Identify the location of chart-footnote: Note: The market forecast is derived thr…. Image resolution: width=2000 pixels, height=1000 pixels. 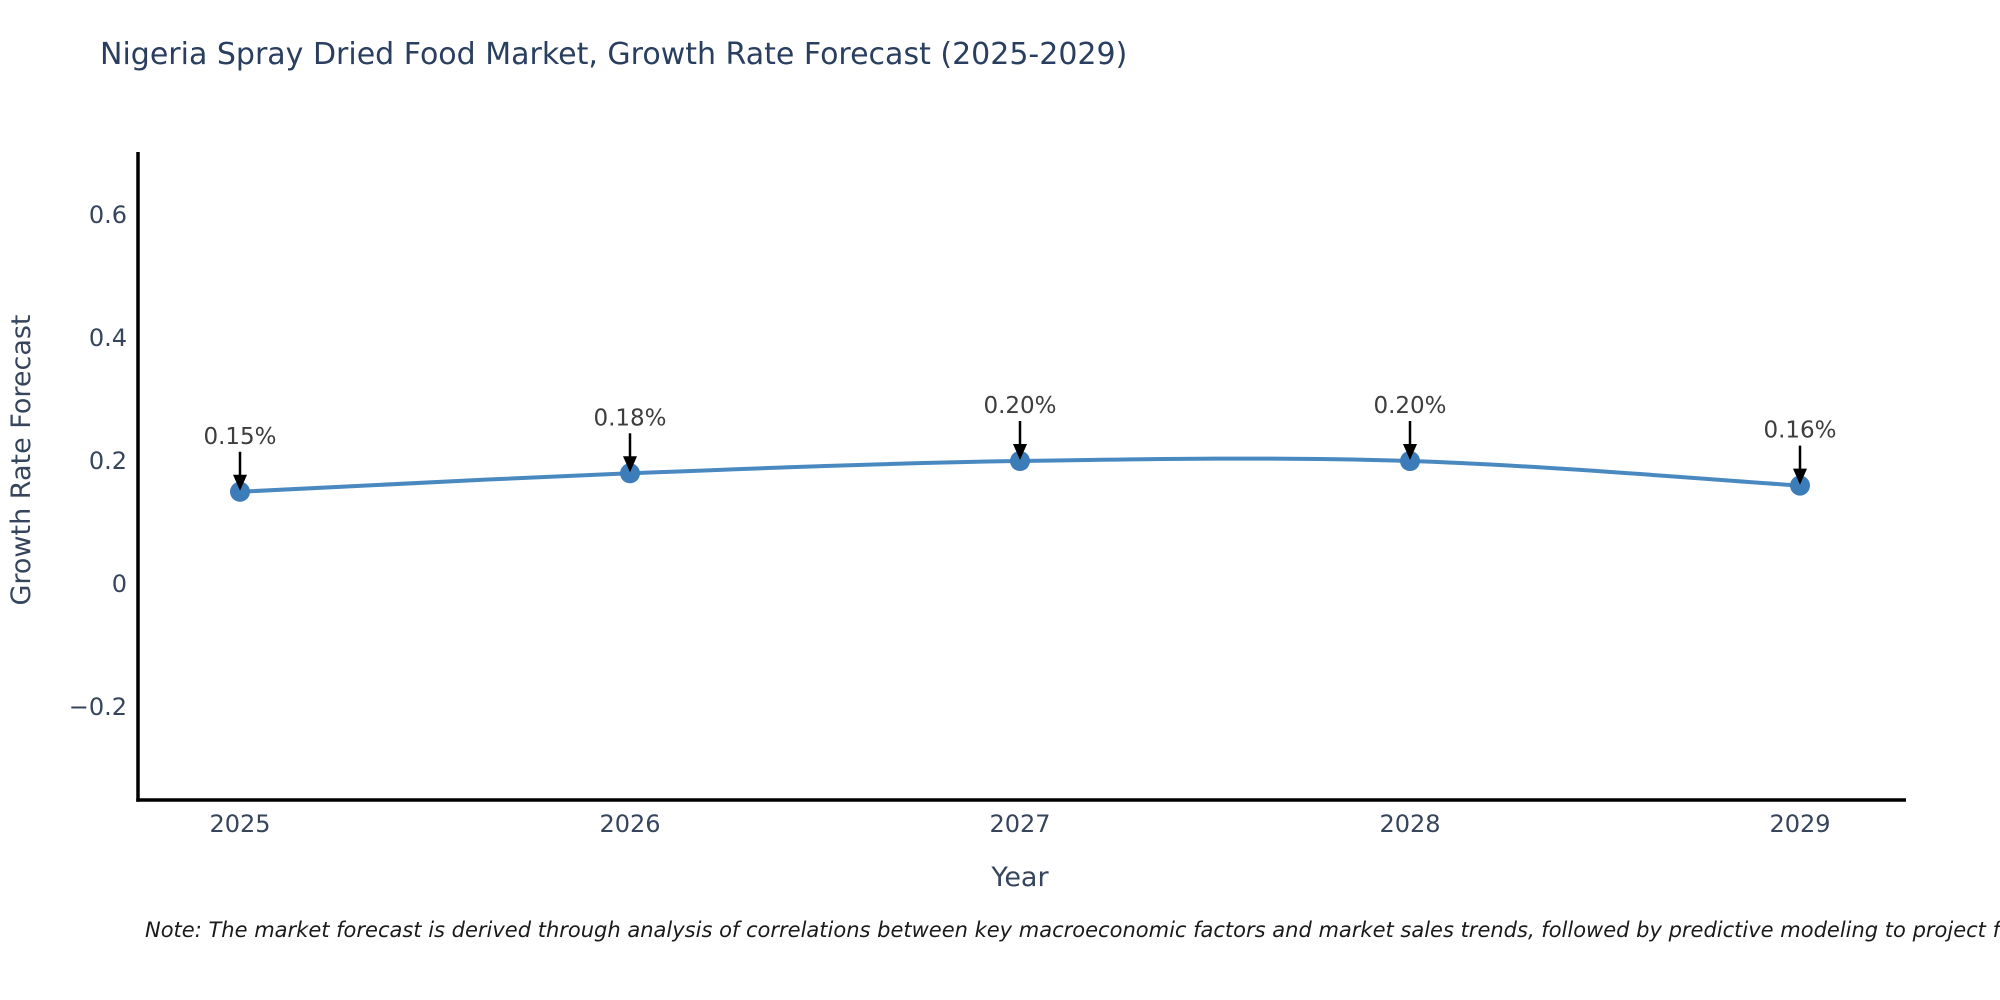
(1072, 930).